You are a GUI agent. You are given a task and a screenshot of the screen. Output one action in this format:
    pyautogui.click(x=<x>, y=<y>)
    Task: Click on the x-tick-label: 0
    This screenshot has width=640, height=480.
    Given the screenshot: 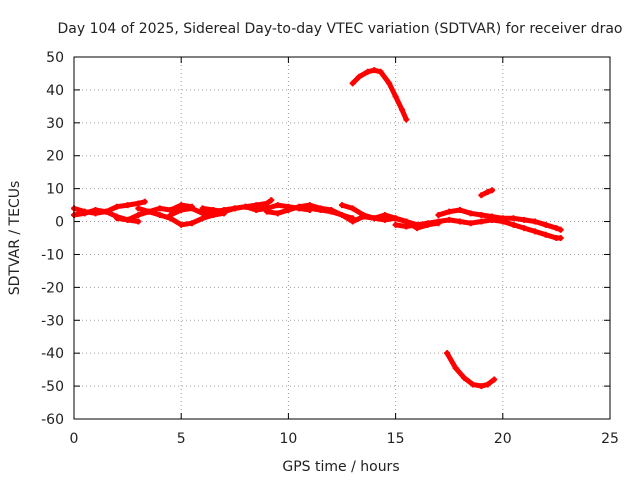 What is the action you would take?
    pyautogui.click(x=74, y=439)
    